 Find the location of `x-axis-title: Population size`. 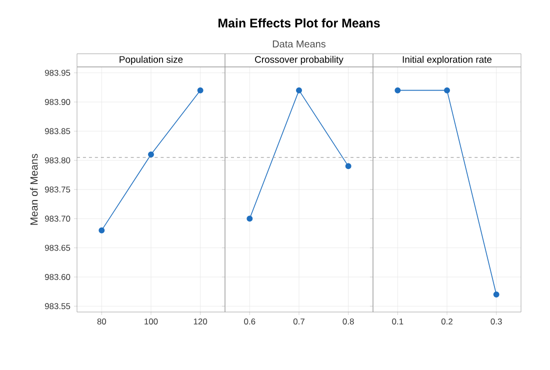

x-axis-title: Population size is located at coordinates (151, 60).